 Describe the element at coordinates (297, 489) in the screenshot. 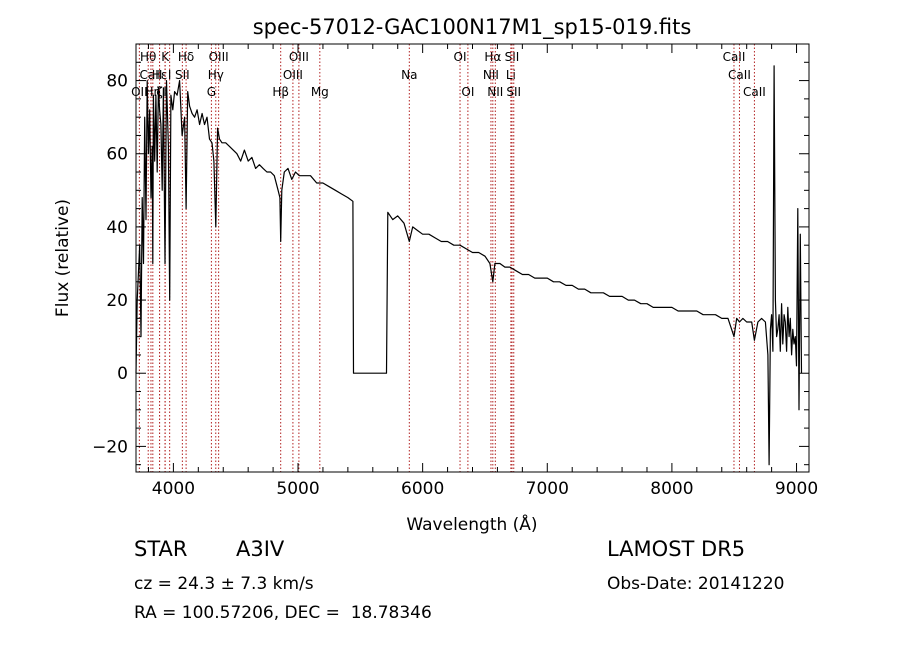

I see `x-tick-label: 5000` at that location.